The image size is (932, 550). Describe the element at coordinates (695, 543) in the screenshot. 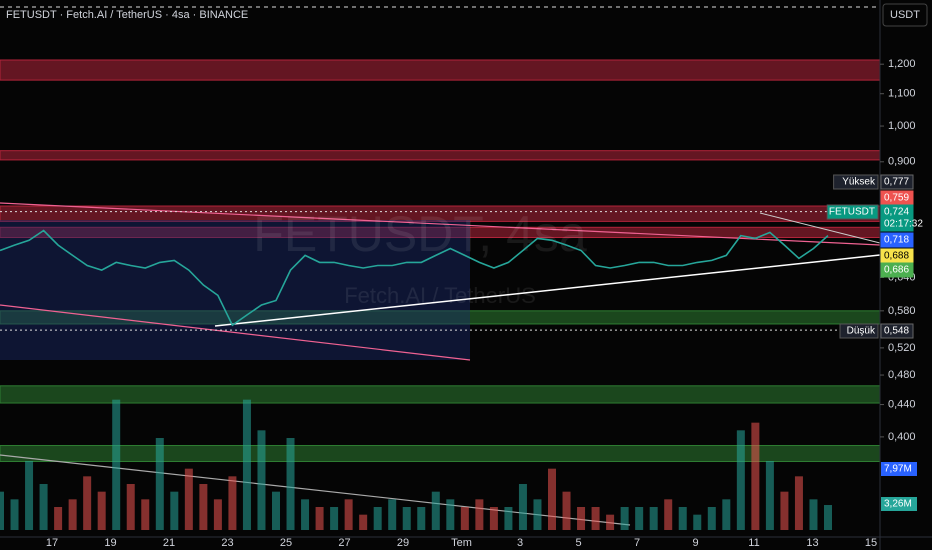

I see `x-tick-label: 9` at that location.